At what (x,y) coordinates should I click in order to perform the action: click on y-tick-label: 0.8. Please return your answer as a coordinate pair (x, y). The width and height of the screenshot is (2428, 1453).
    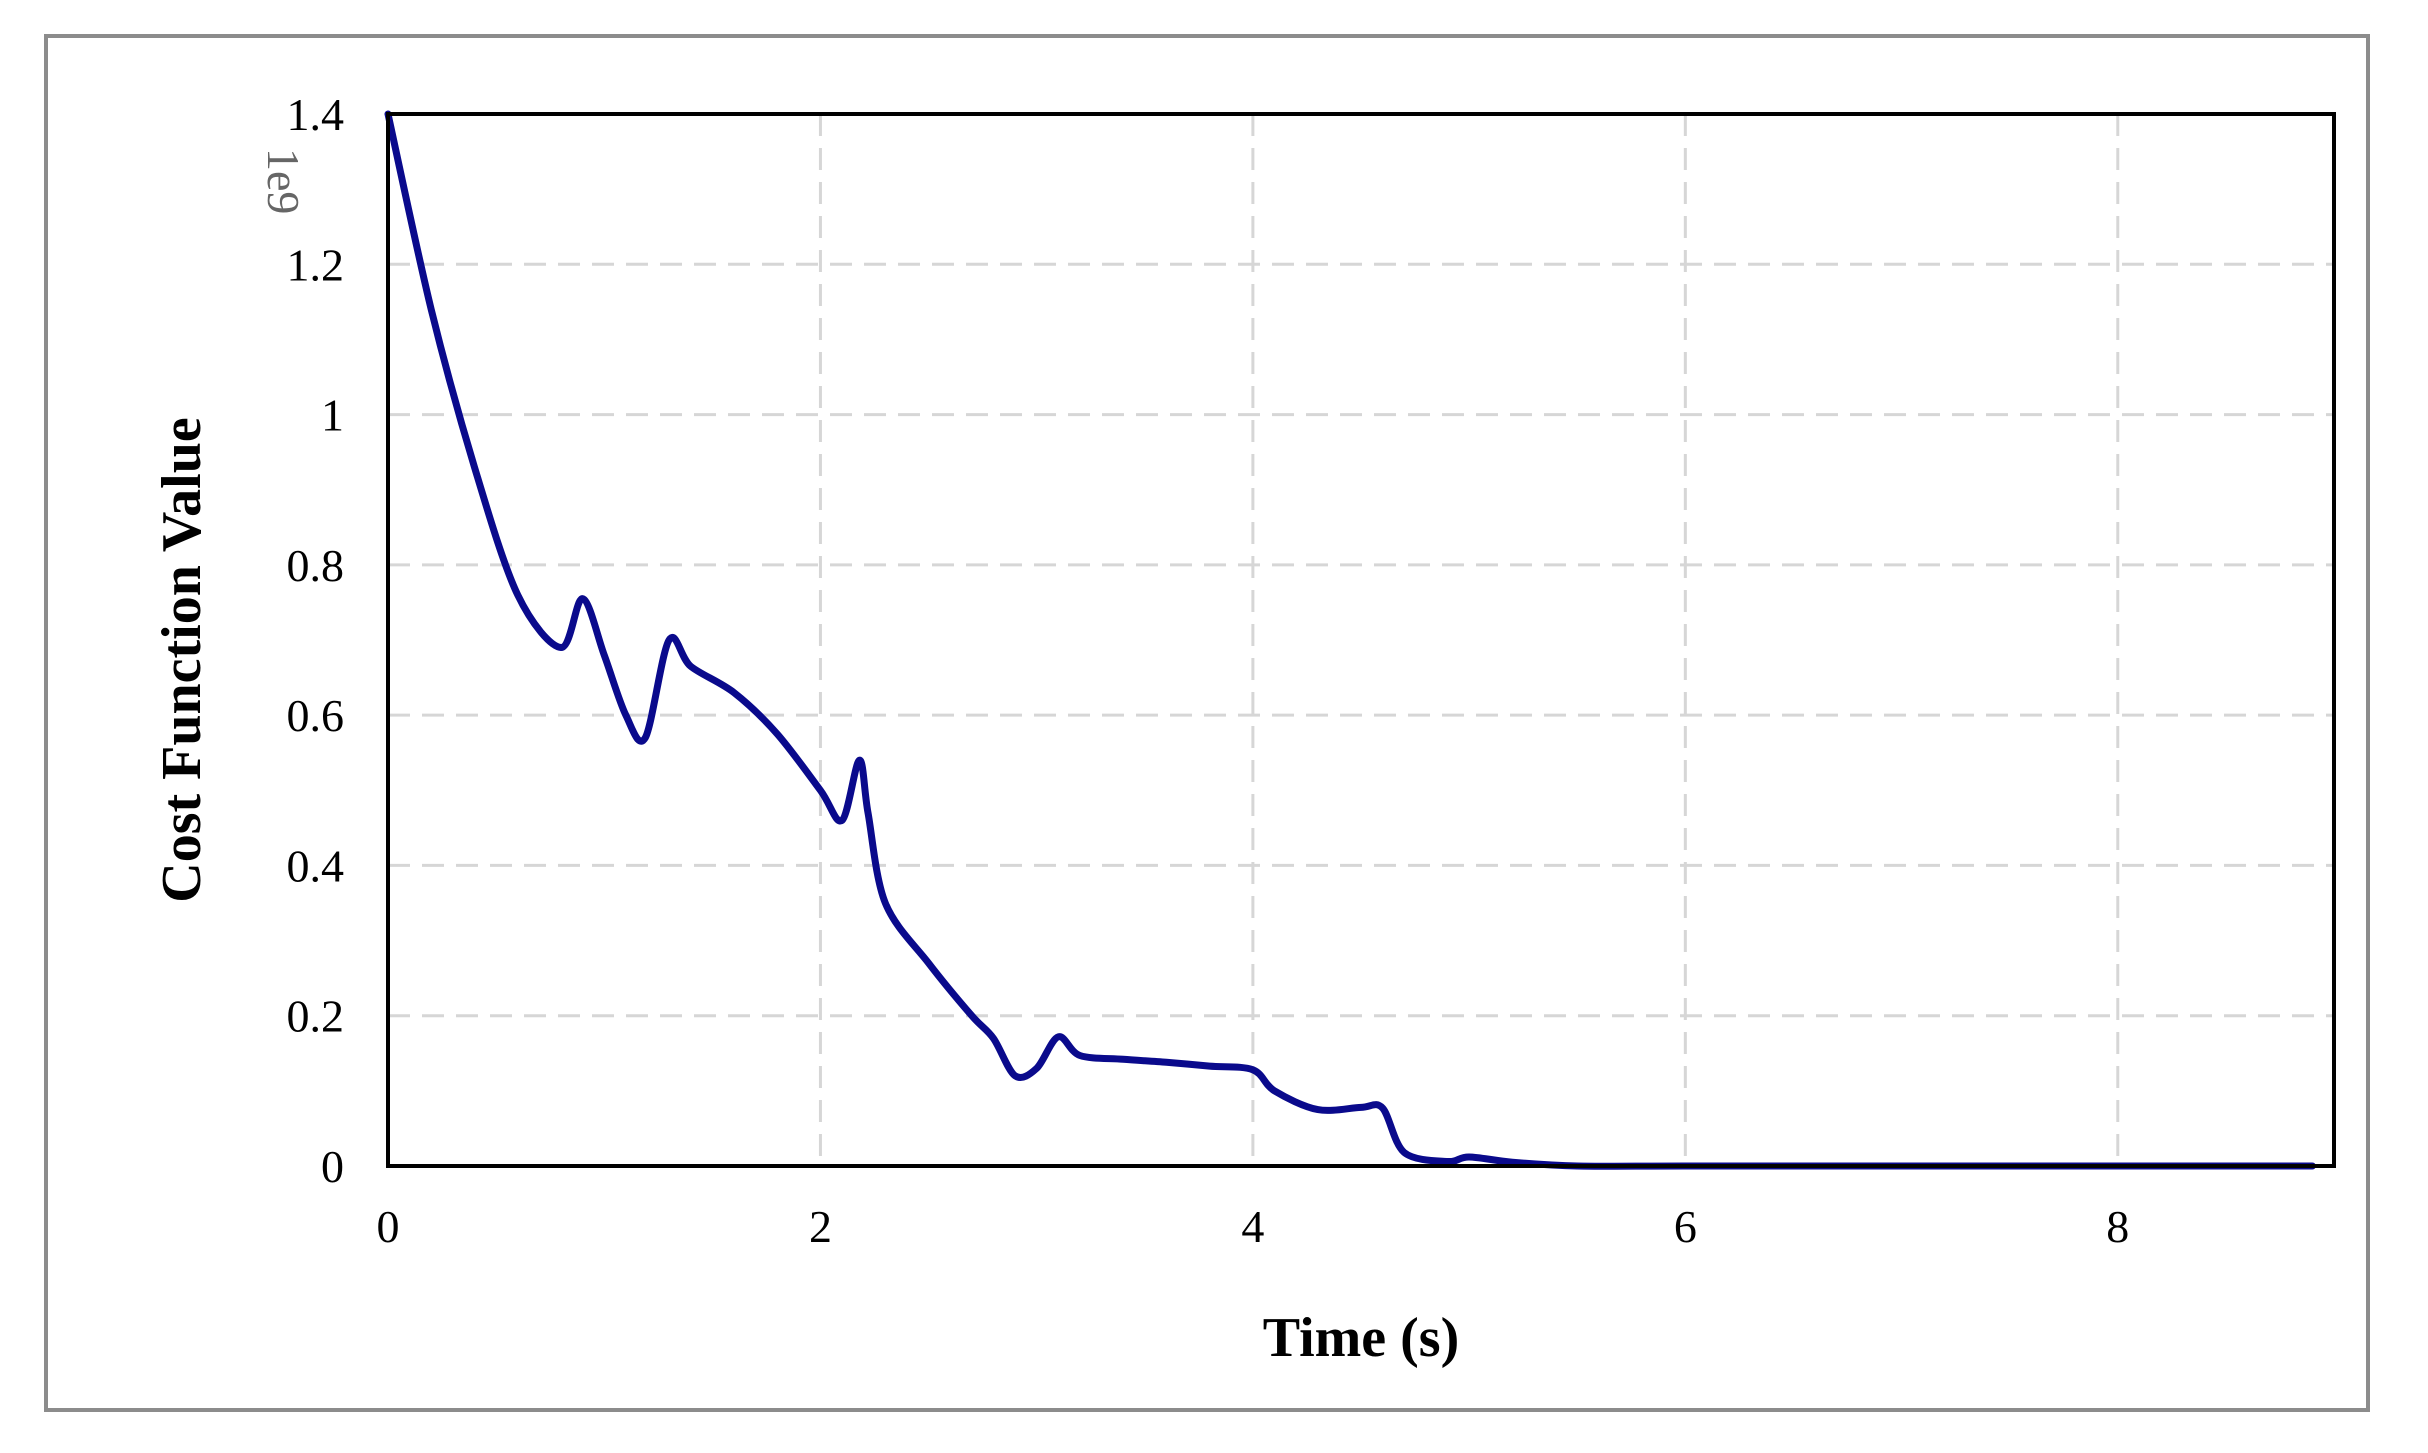
    Looking at the image, I should click on (316, 565).